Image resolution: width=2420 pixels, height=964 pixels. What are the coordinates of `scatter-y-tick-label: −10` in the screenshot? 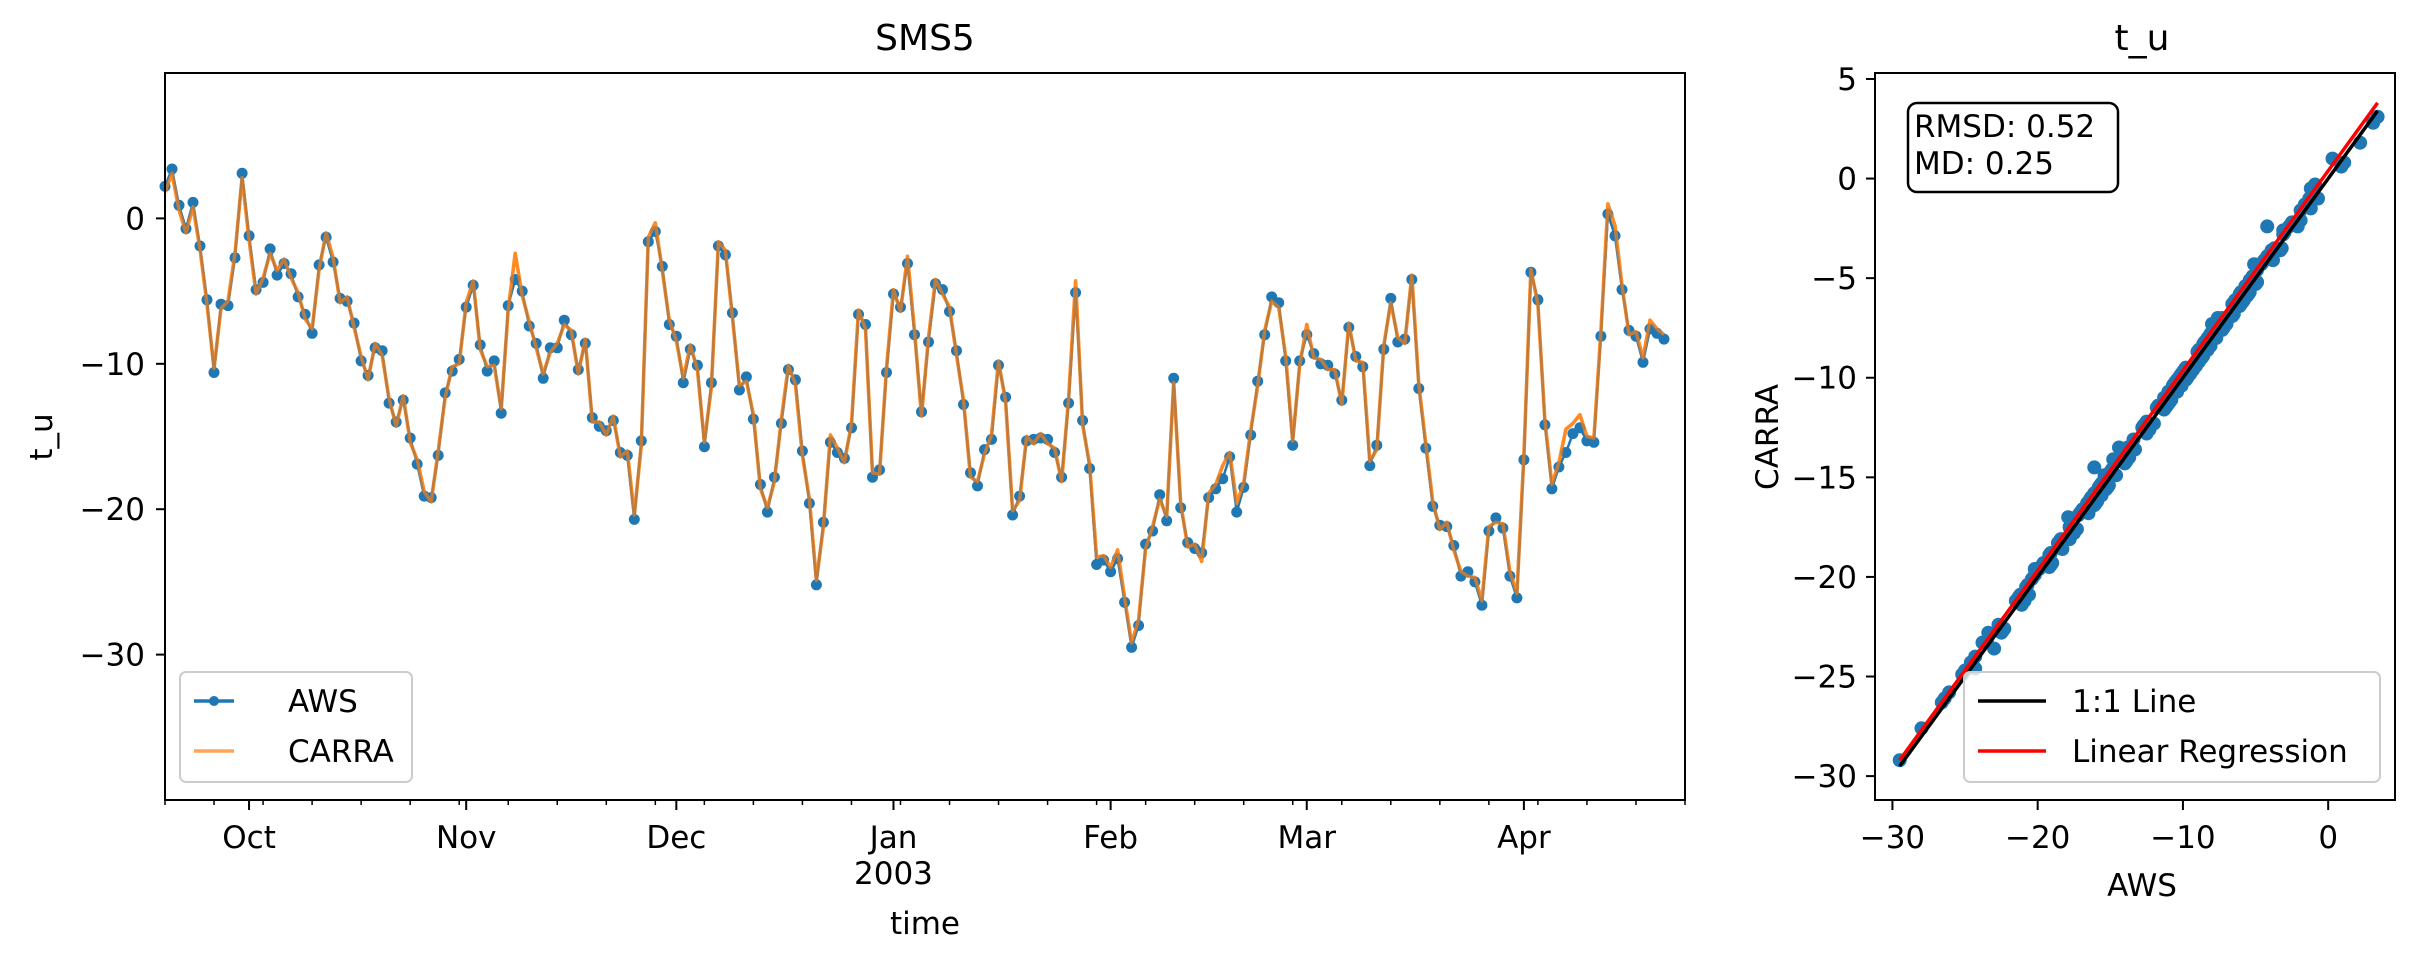 It's located at (1824, 379).